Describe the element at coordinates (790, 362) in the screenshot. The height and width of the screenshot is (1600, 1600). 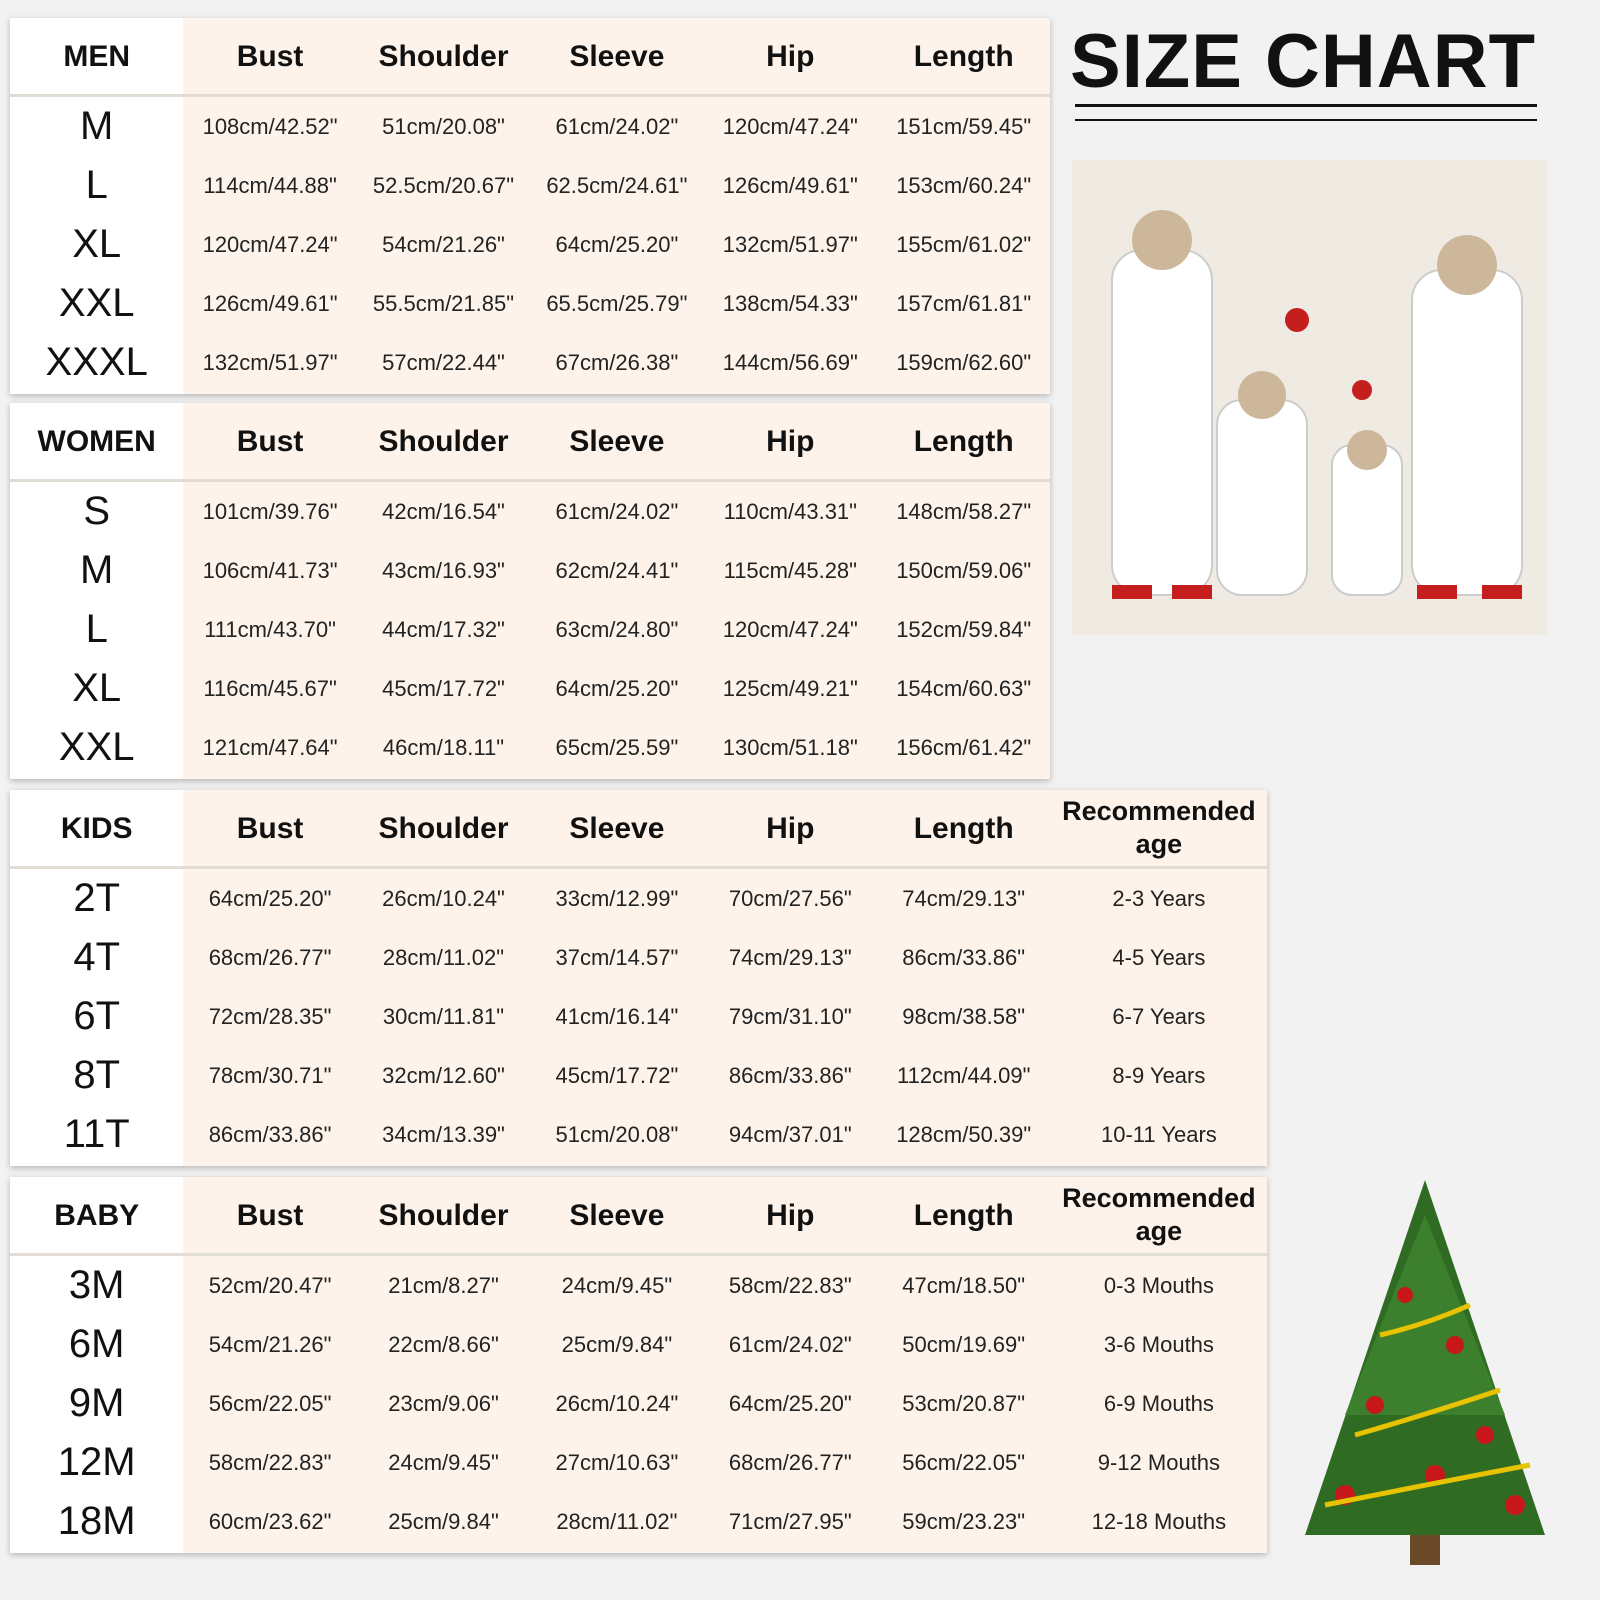
I see `measurement: 144cm/56.69"` at that location.